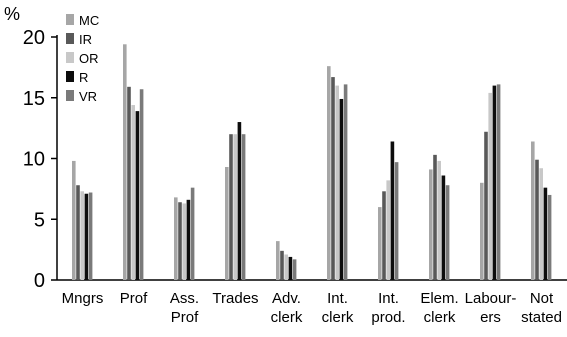  Describe the element at coordinates (286, 298) in the screenshot. I see `x-category-label: Adv.` at that location.